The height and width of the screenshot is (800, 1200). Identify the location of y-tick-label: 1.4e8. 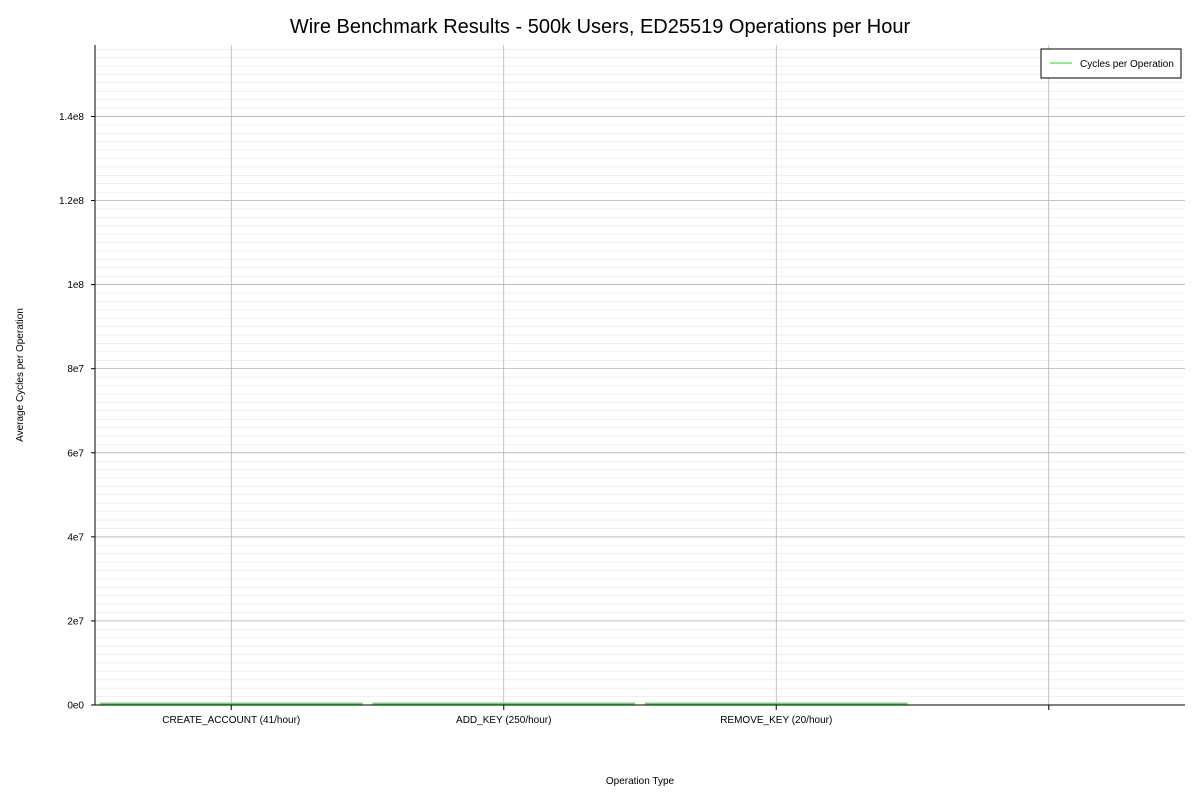
(71, 117).